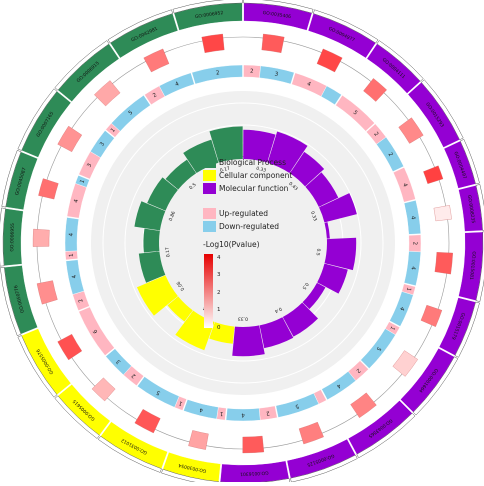  What do you see at coordinates (95, 331) in the screenshot?
I see `up-count-label: 6` at bounding box center [95, 331].